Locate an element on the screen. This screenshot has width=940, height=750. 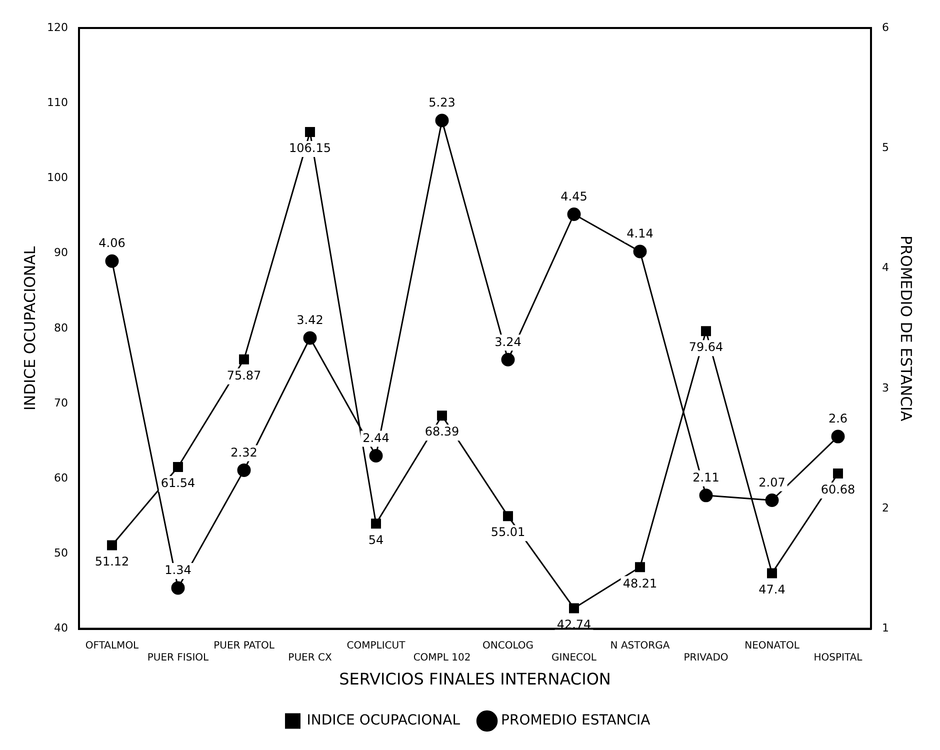
x-tick-label: N ASTORGA is located at coordinates (640, 646).